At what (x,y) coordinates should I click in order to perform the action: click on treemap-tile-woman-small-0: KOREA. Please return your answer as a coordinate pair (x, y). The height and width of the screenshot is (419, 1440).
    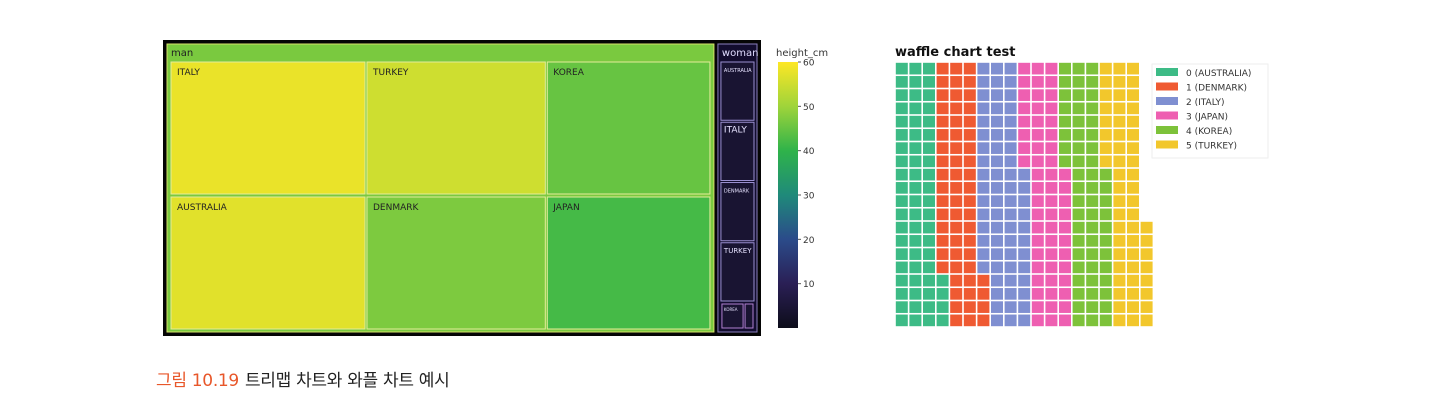
    Looking at the image, I should click on (732, 316).